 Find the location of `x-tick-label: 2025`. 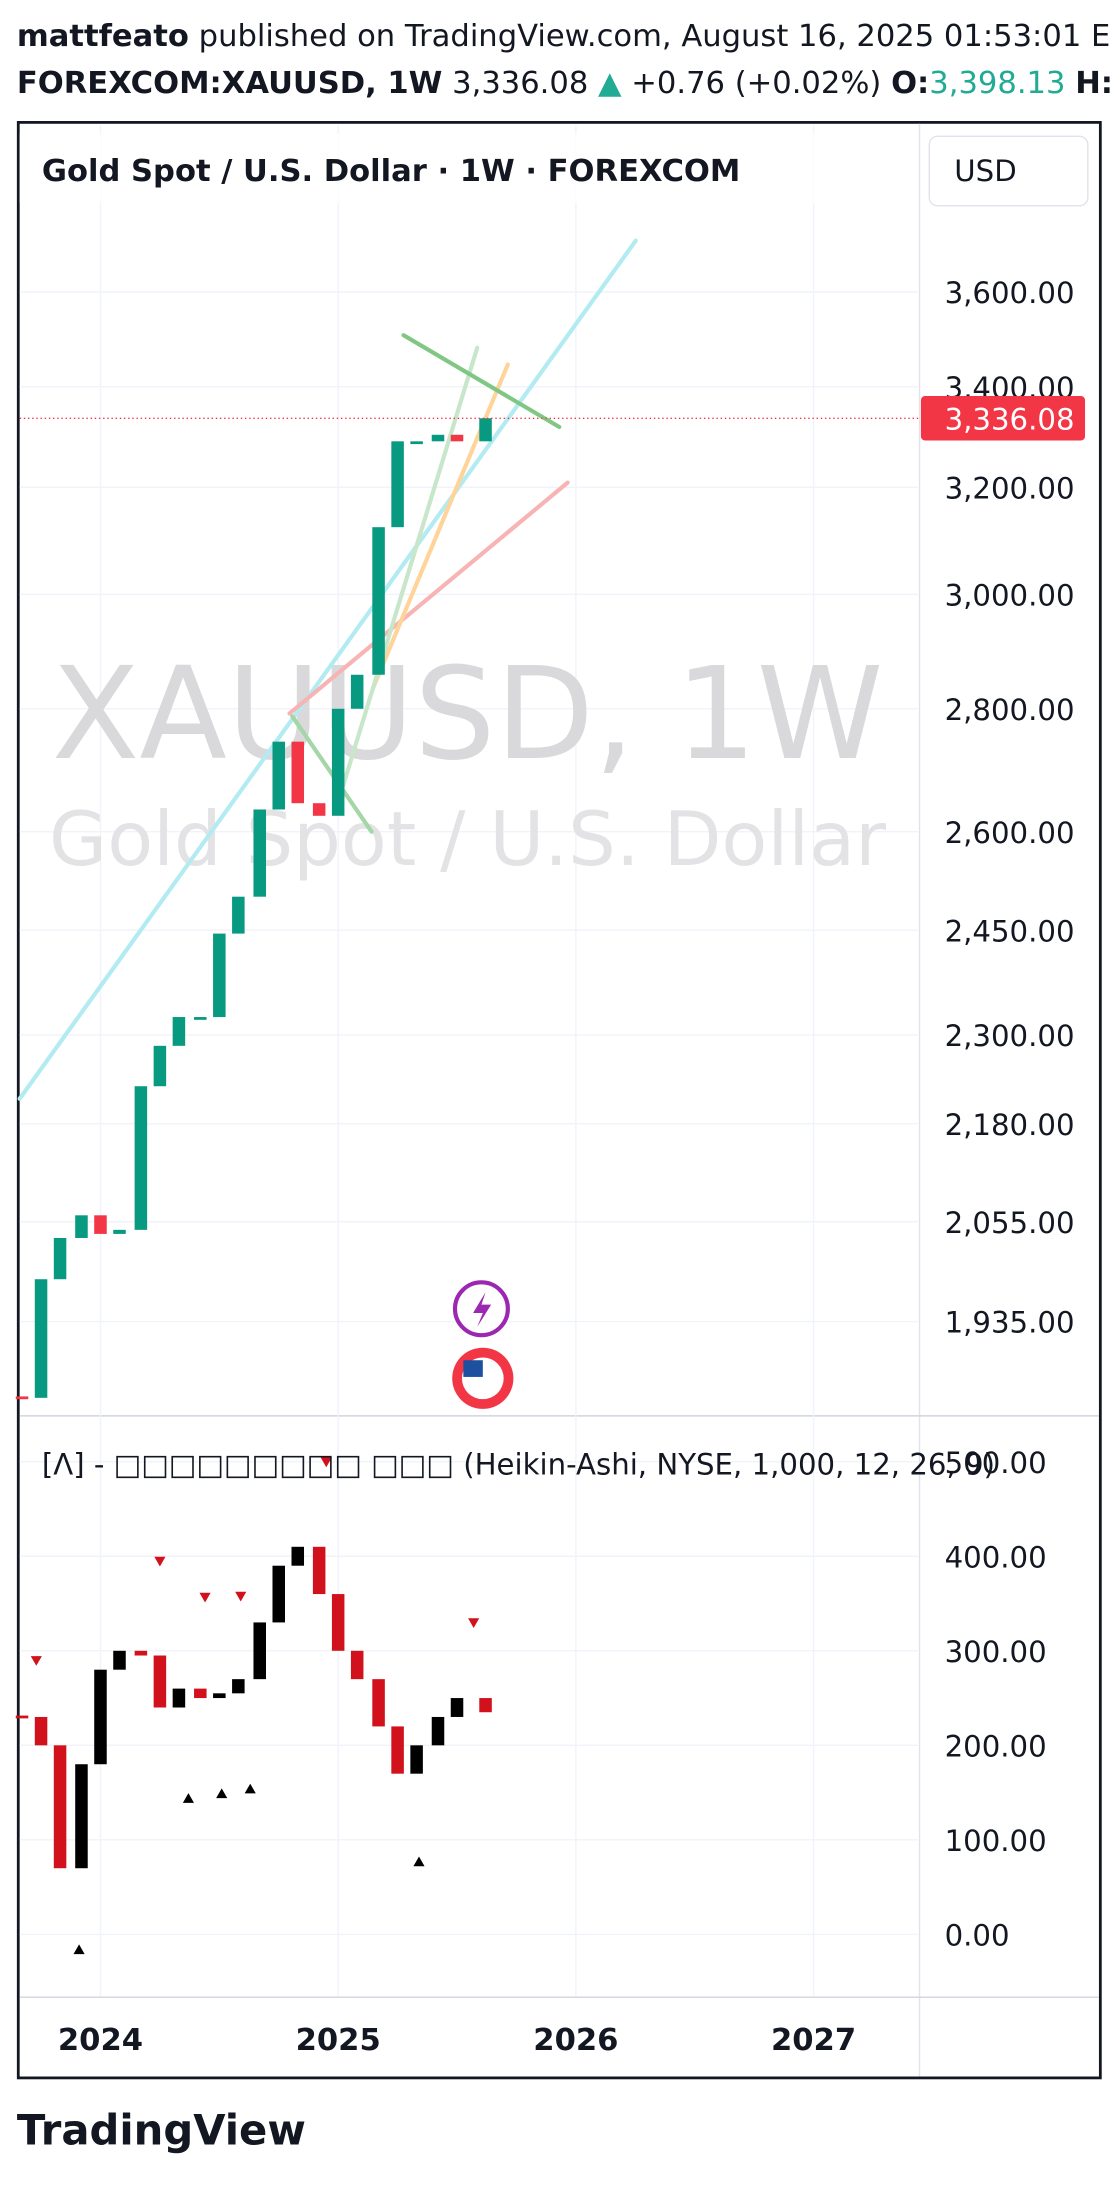

x-tick-label: 2025 is located at coordinates (338, 2040).